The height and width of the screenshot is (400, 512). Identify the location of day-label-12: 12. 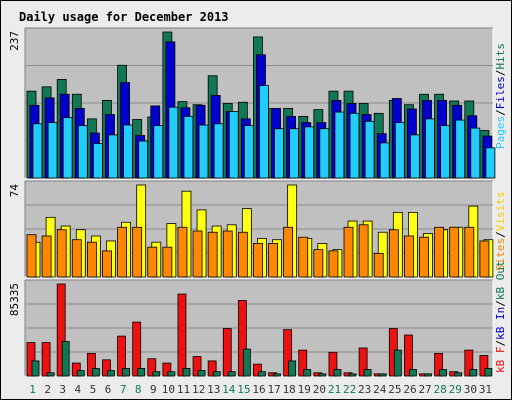
(198, 389).